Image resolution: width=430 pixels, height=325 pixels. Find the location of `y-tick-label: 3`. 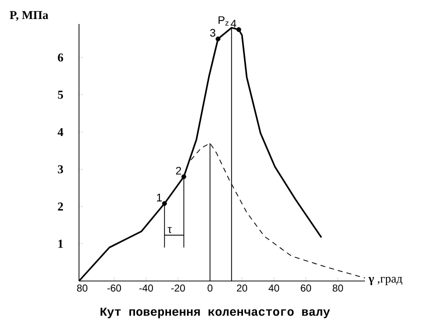

y-tick-label: 3 is located at coordinates (61, 169).